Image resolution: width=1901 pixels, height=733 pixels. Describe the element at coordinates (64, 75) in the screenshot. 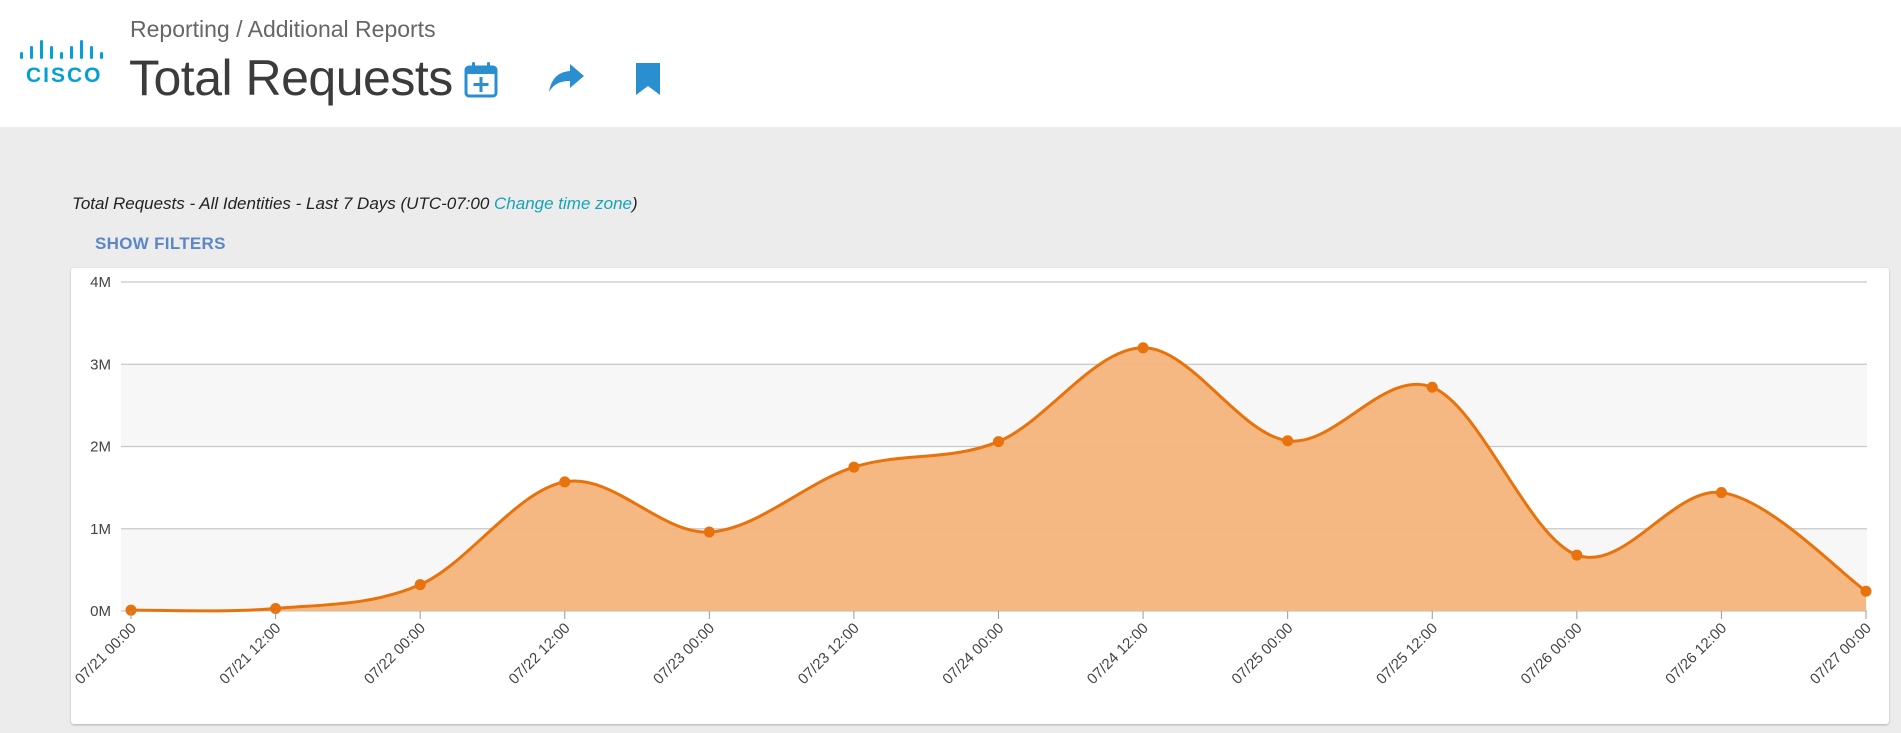

I see `logo-text: CISCO` at that location.